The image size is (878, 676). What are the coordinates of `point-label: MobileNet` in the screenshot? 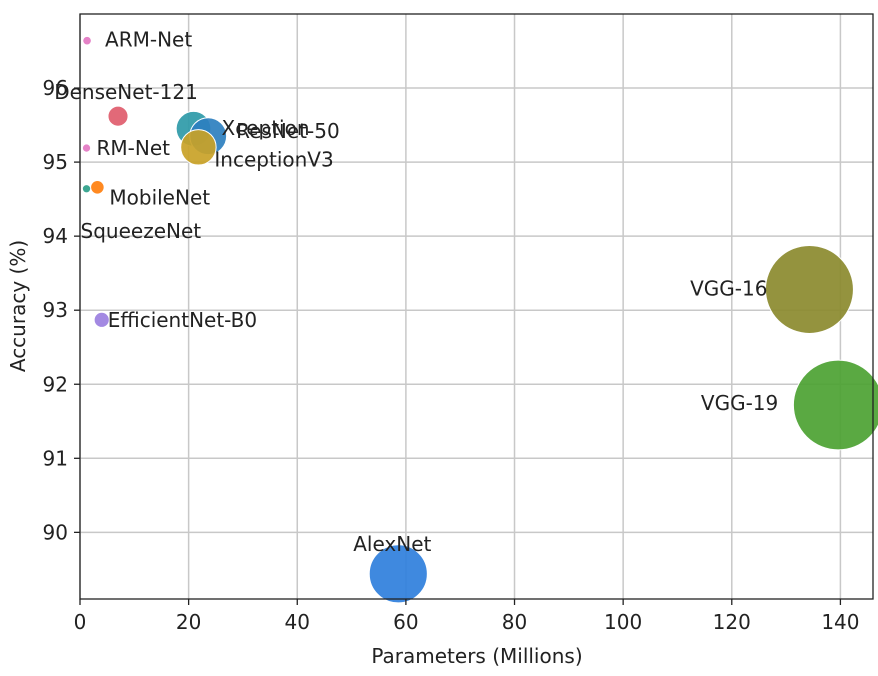 It's located at (159, 197).